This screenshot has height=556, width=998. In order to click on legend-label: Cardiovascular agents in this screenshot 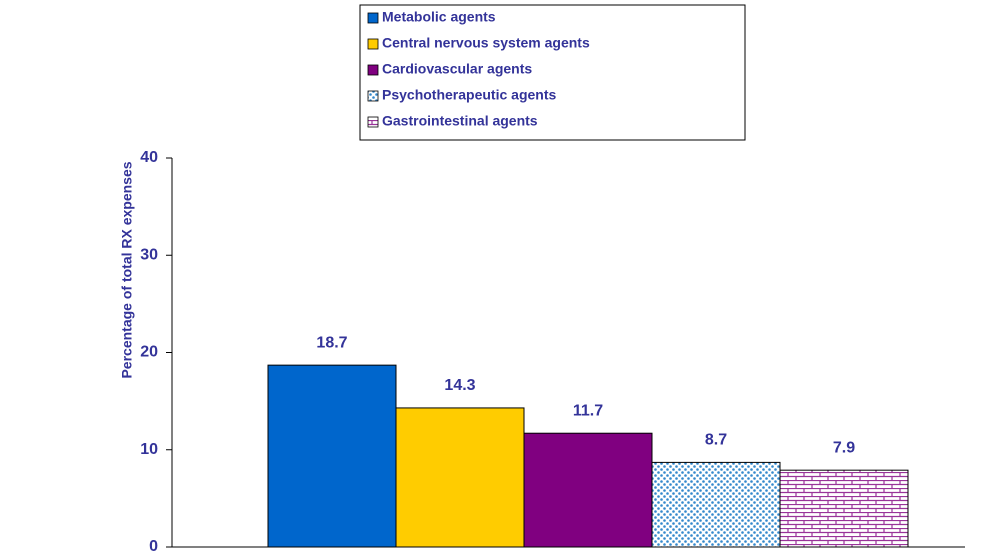, I will do `click(457, 69)`.